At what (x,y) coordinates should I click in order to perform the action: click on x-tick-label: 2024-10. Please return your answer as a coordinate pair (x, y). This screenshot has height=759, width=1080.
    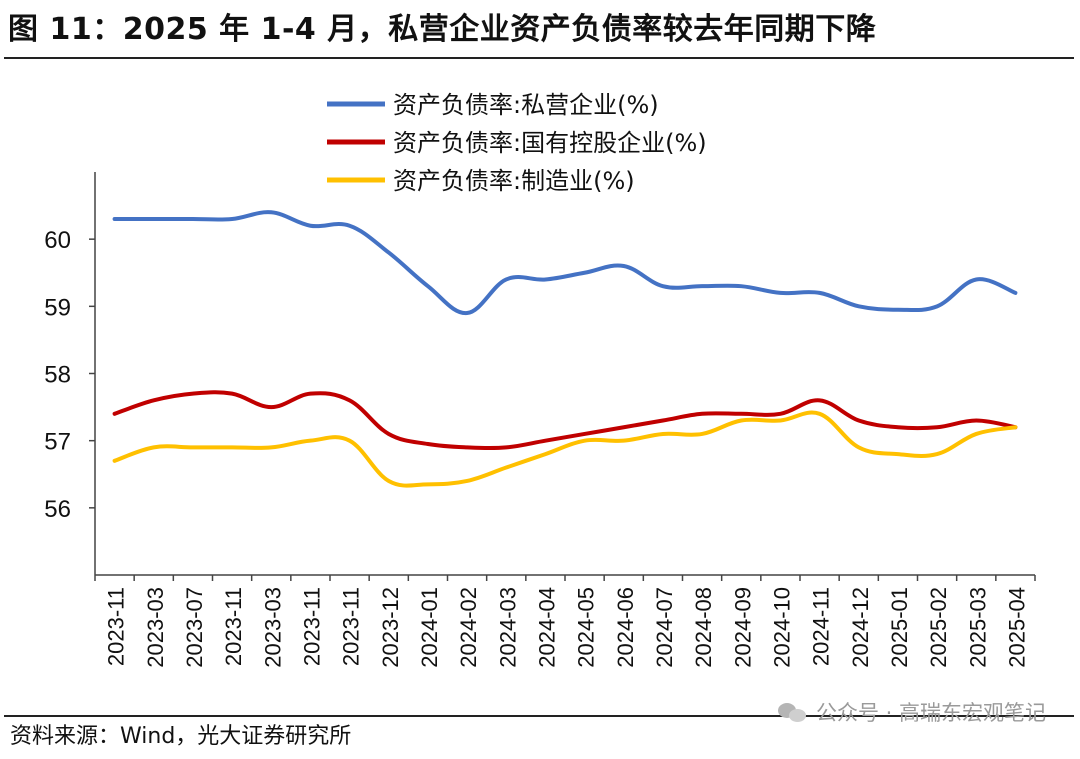
    Looking at the image, I should click on (781, 627).